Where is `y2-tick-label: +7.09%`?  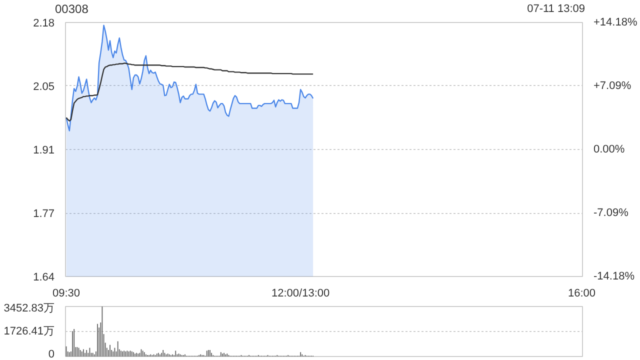
y2-tick-label: +7.09% is located at coordinates (613, 86).